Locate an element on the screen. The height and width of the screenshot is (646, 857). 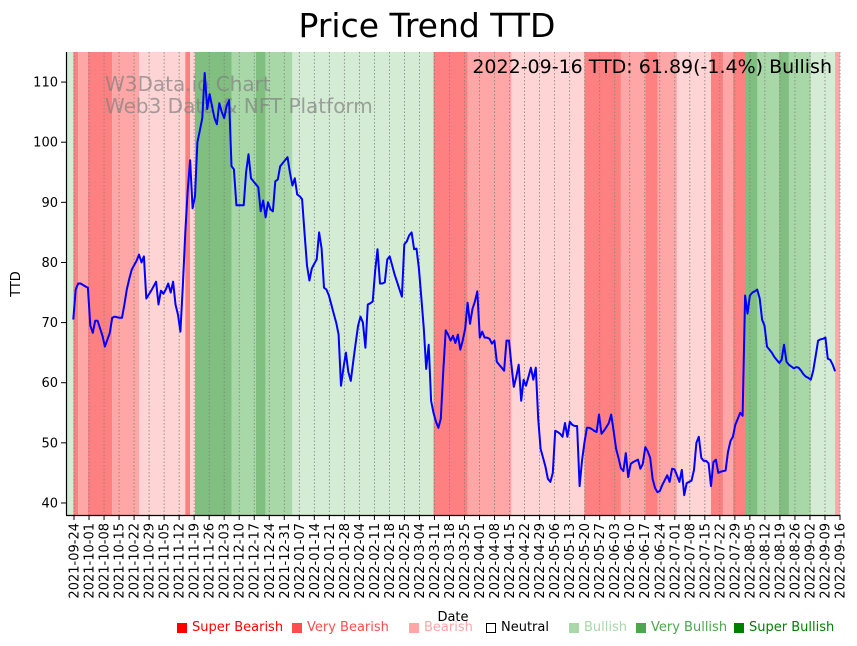
watermark: W3Data.io Chart Web3 Data & NFT Platform is located at coordinates (239, 95).